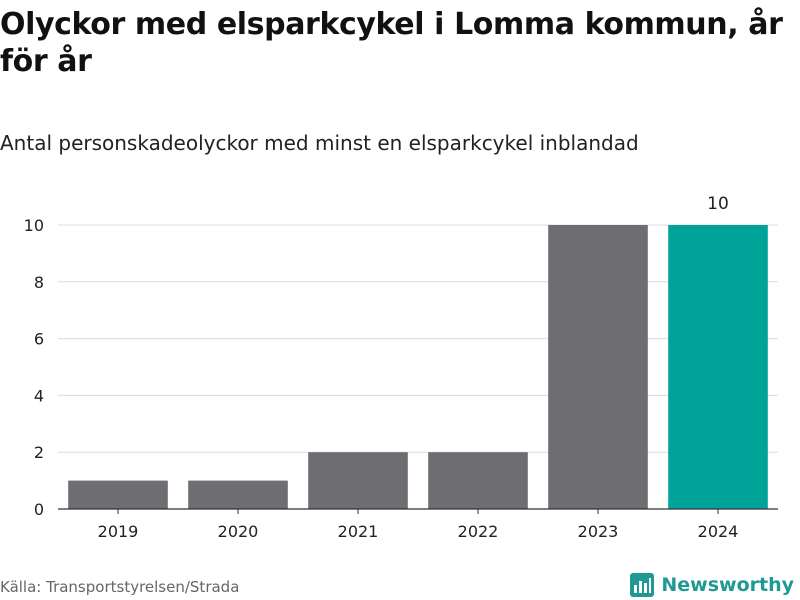 This screenshot has width=800, height=600. I want to click on y-tick-label: 4, so click(39, 395).